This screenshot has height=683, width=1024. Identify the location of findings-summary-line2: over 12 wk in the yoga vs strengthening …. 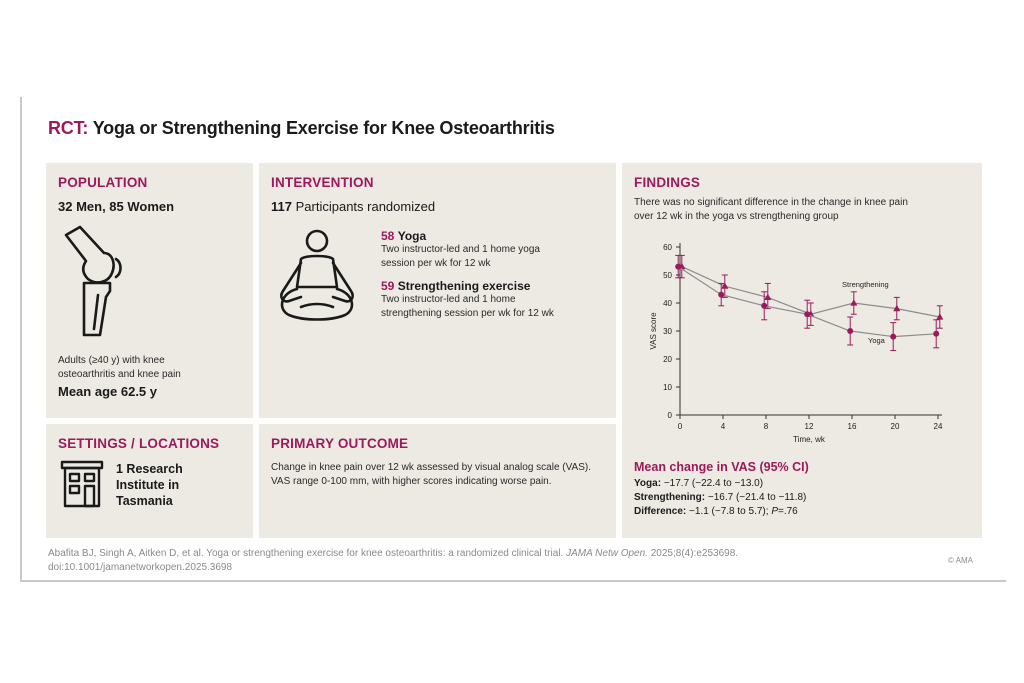
(736, 216).